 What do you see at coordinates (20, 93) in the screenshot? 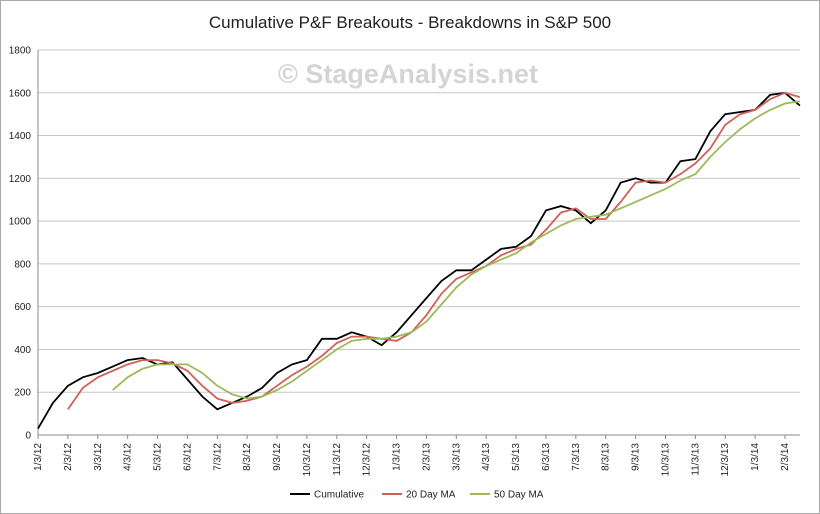
I see `y-tick-label: 1600` at bounding box center [20, 93].